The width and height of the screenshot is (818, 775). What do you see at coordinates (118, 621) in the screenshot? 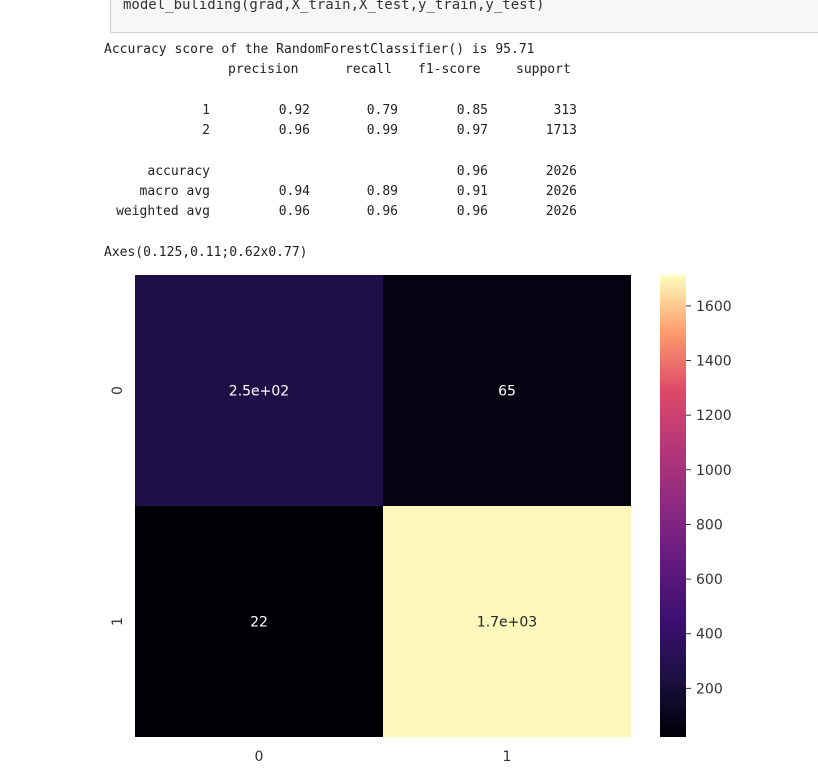
I see `y-tick-label-1: 1` at bounding box center [118, 621].